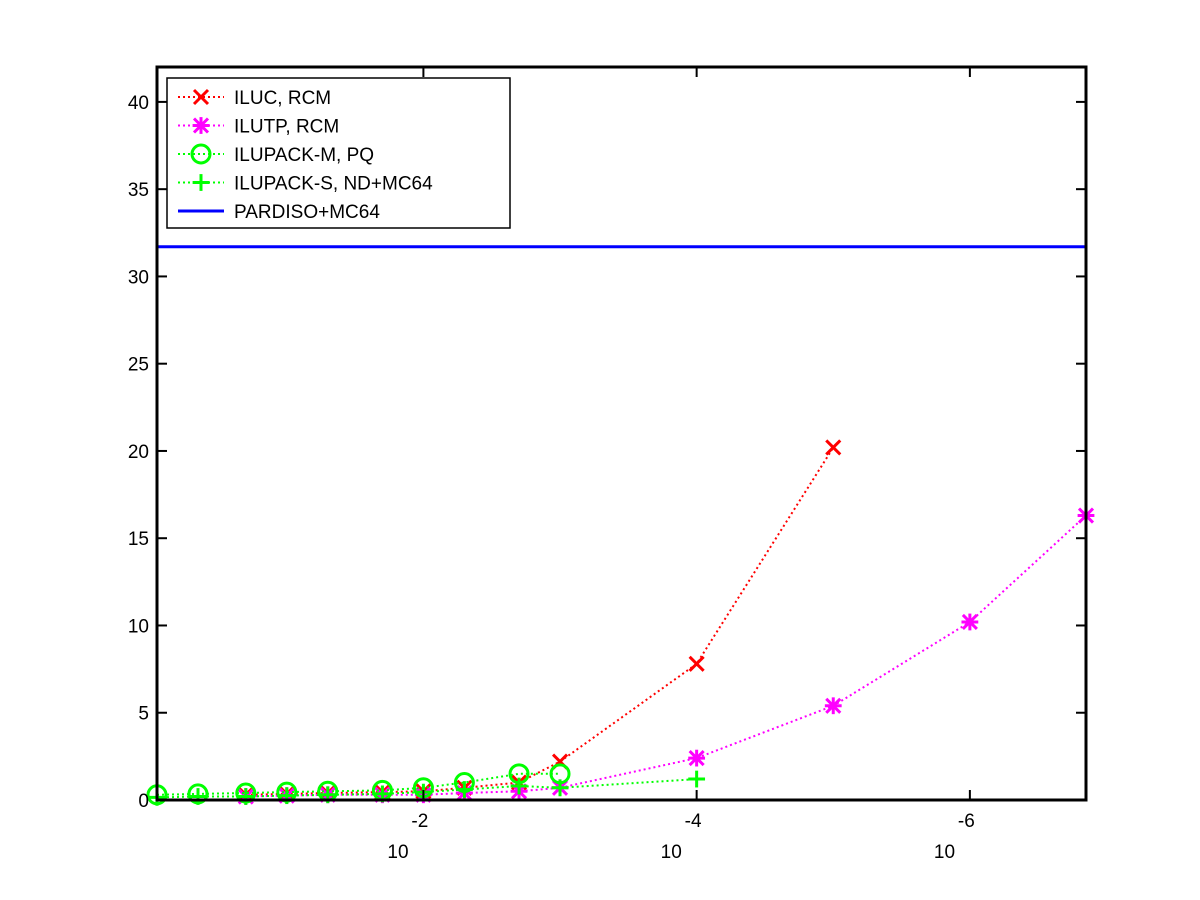 This screenshot has height=900, width=1200. What do you see at coordinates (671, 852) in the screenshot?
I see `x-tick-label-base-1: 10` at bounding box center [671, 852].